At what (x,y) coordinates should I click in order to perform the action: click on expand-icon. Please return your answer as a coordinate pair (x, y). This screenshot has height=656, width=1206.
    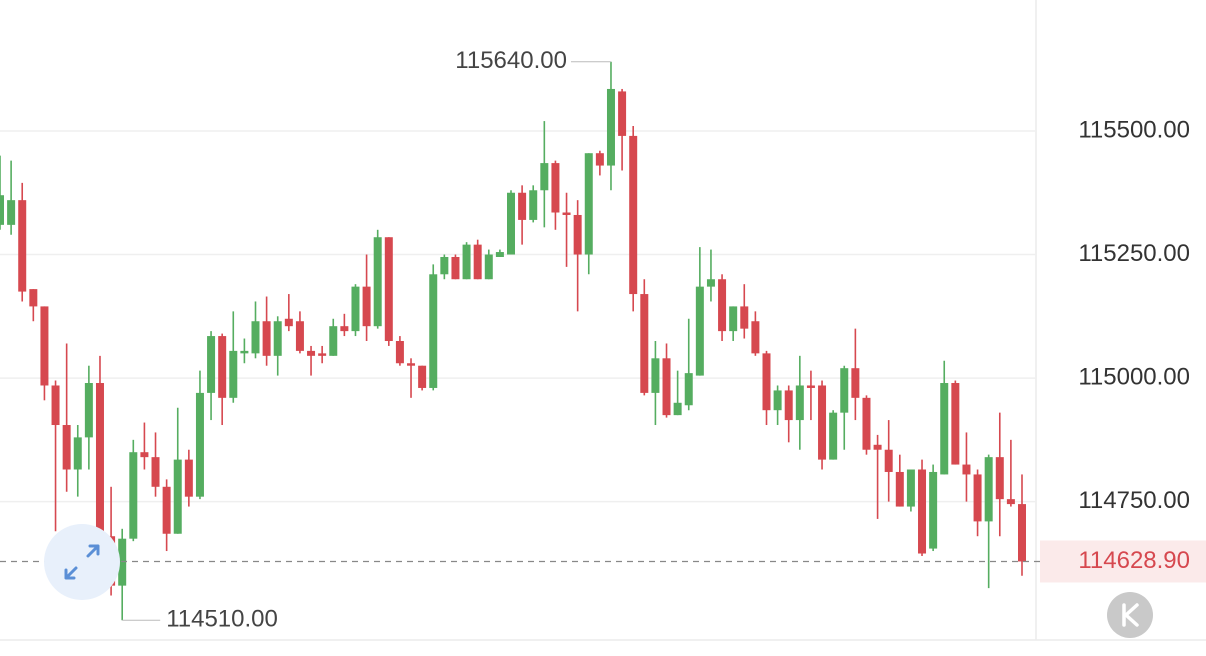
    Looking at the image, I should click on (82, 562).